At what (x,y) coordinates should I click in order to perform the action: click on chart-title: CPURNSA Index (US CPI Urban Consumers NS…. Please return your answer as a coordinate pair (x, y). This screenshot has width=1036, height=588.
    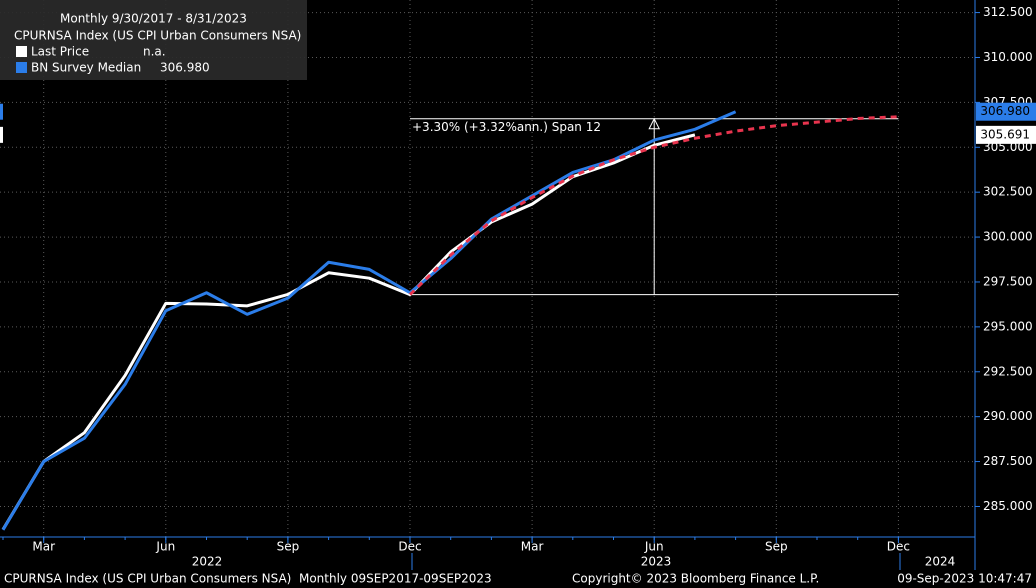
    Looking at the image, I should click on (157, 36).